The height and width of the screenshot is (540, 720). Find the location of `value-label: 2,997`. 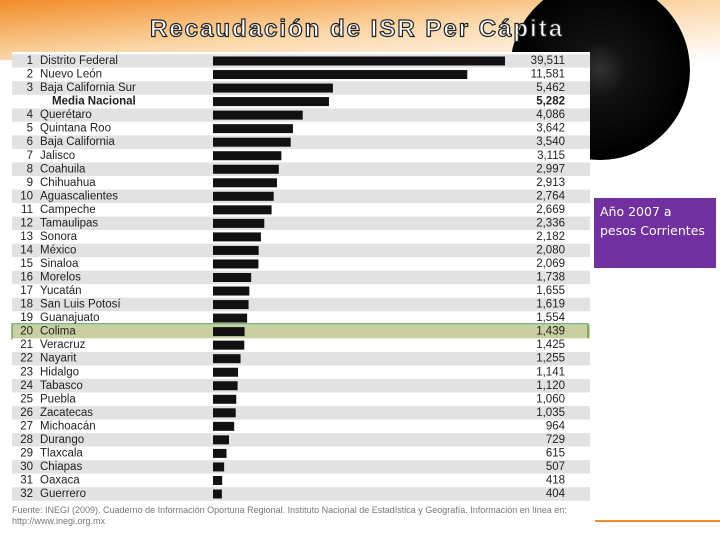

value-label: 2,997 is located at coordinates (550, 169).